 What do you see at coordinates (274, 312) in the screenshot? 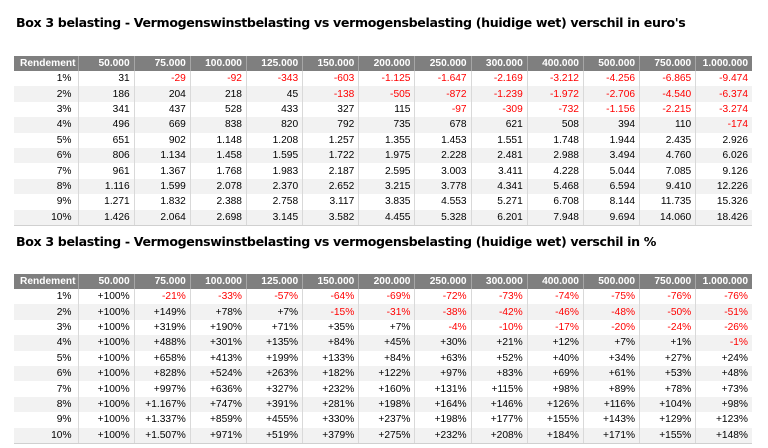
I see `value-cell: +7%` at bounding box center [274, 312].